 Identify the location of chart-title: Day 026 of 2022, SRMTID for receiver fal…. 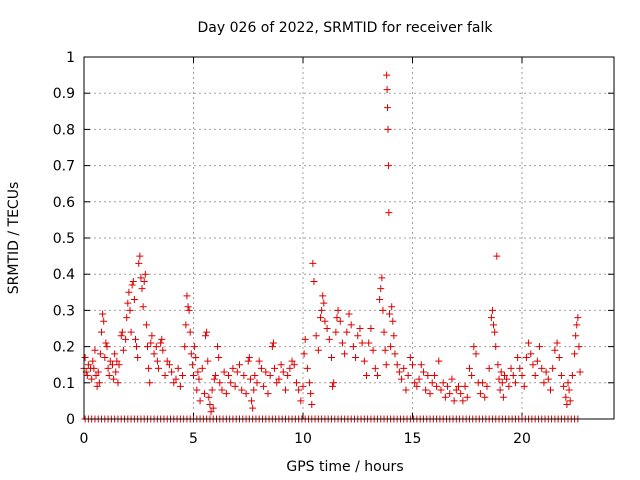
(346, 28).